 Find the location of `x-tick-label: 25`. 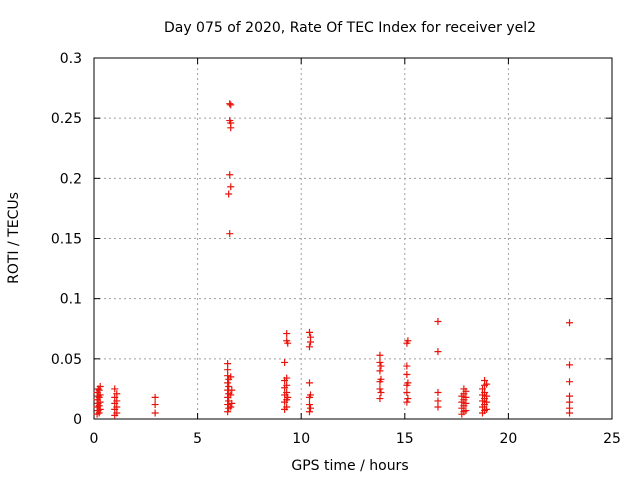

x-tick-label: 25 is located at coordinates (612, 439).